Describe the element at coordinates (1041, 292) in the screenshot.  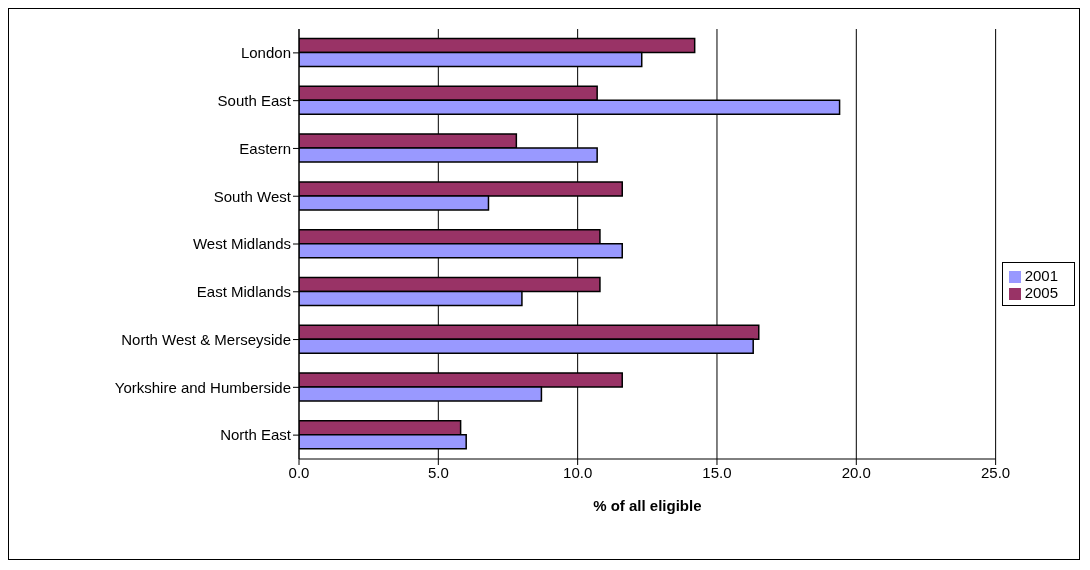
I see `legend-label: 2005` at that location.